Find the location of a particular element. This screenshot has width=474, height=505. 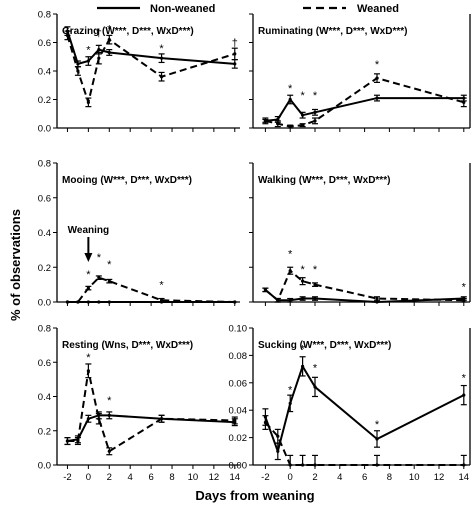

panel-title: Ruminating (W***, D***, WxD***) is located at coordinates (332, 31).